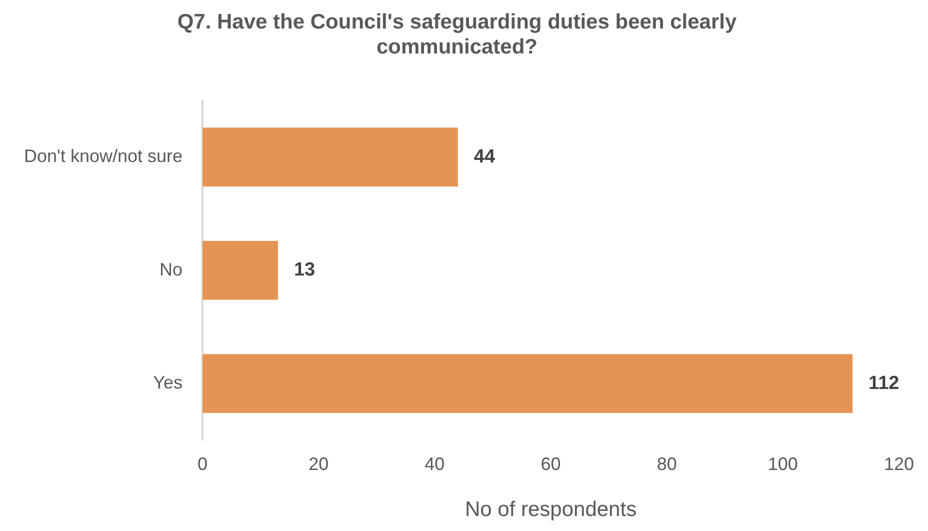  Describe the element at coordinates (305, 270) in the screenshot. I see `data-label: 13` at that location.